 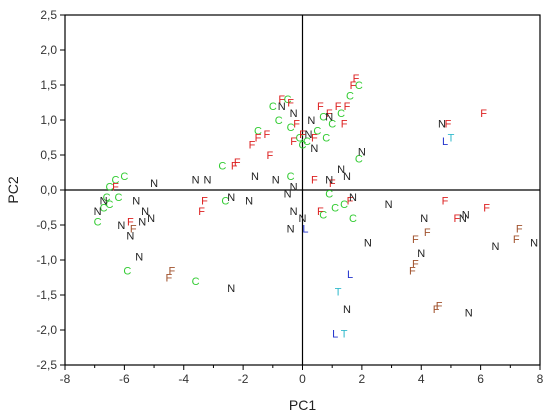 What do you see at coordinates (48, 120) in the screenshot?
I see `y-tick-label: 1,0` at bounding box center [48, 120].